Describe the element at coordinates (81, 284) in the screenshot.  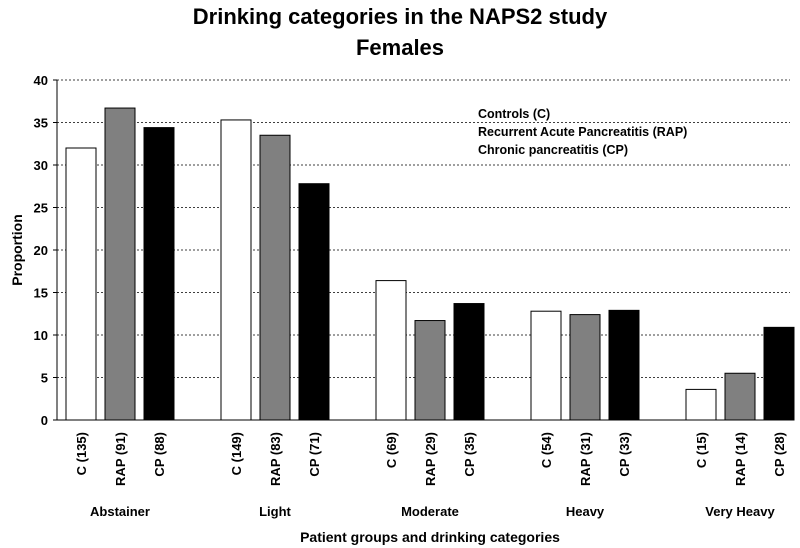
I see `bar-abstainer-c` at that location.